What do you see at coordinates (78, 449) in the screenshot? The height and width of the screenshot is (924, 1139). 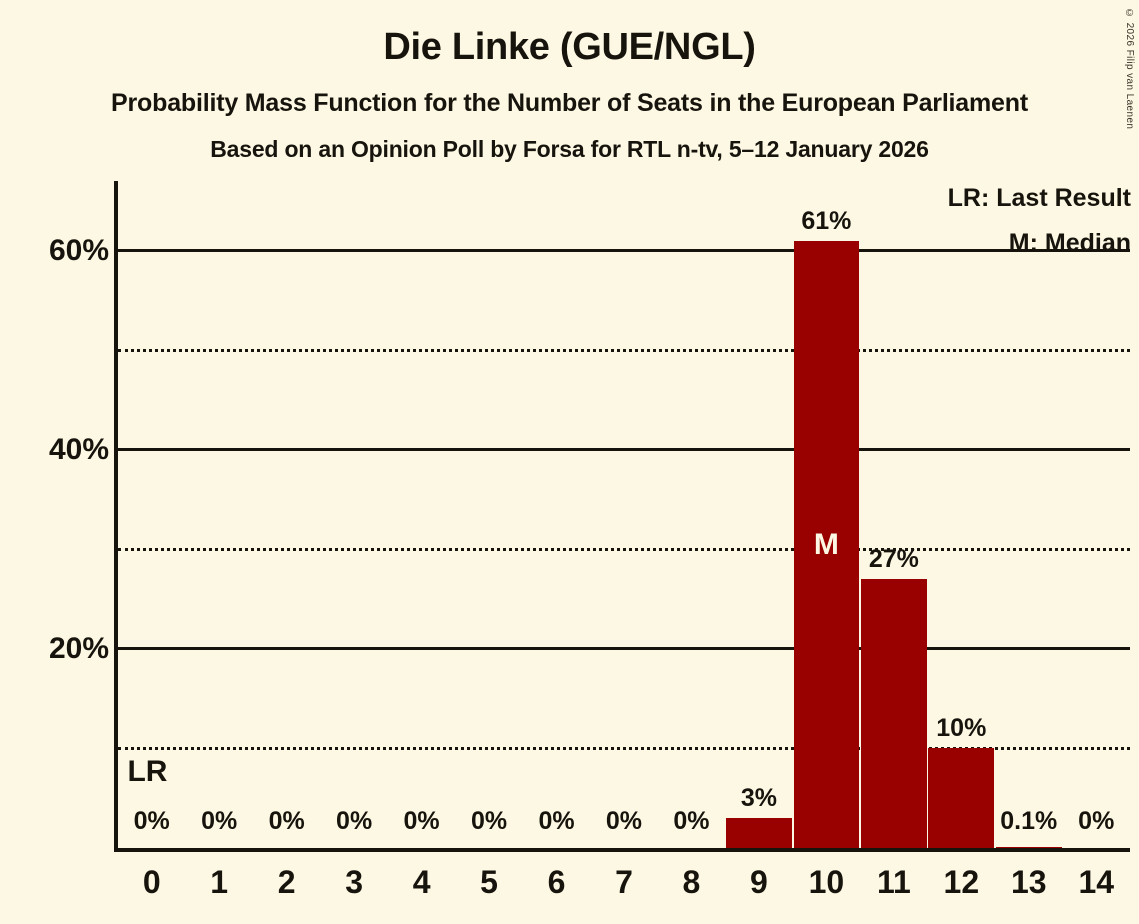 I see `y-axis-tick-label: 40%` at bounding box center [78, 449].